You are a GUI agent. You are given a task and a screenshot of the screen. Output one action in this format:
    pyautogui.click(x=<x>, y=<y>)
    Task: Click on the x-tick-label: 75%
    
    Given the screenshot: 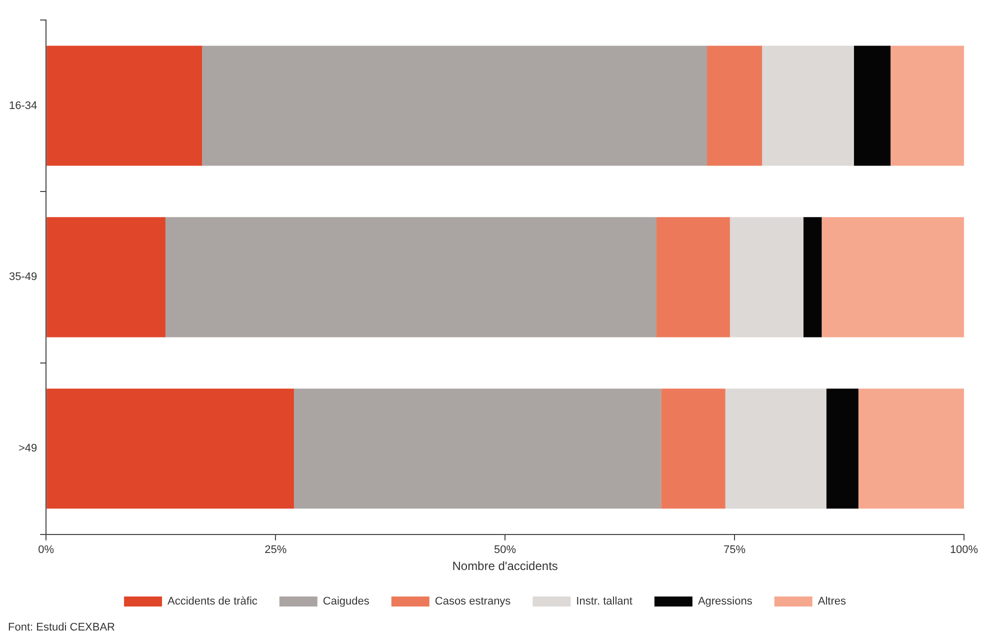 What is the action you would take?
    pyautogui.click(x=735, y=550)
    